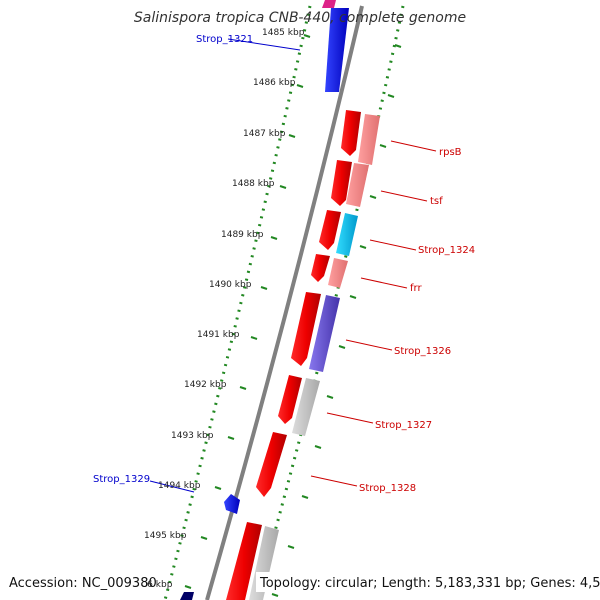 Image resolution: width=600 pixels, height=600 pixels. Describe the element at coordinates (121, 479) in the screenshot. I see `gene-label-strop-1329: Strop_1329` at that location.